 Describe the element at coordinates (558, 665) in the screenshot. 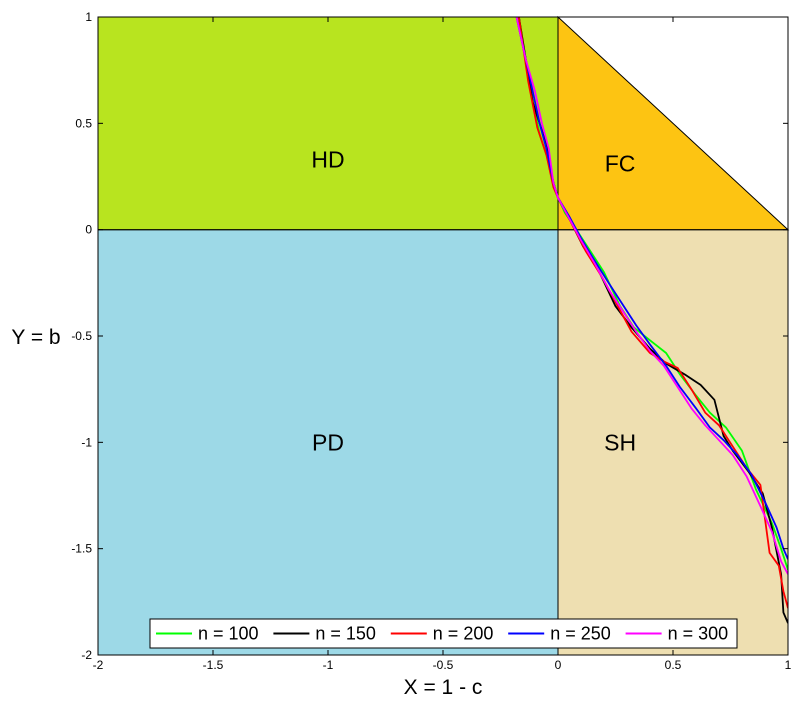

I see `x-tick-label: 0` at that location.